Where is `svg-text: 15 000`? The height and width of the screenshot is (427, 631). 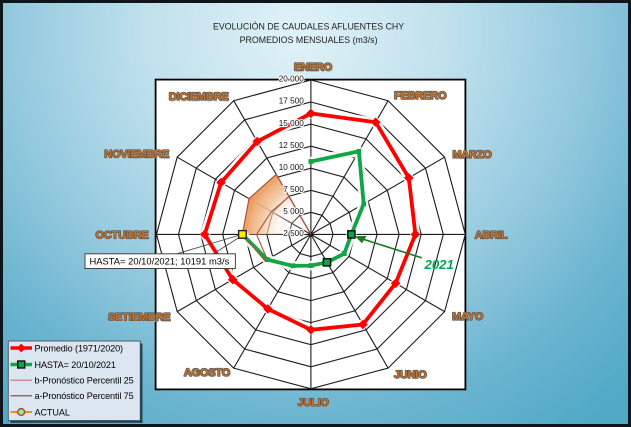 svg-text: 15 000 is located at coordinates (291, 123).